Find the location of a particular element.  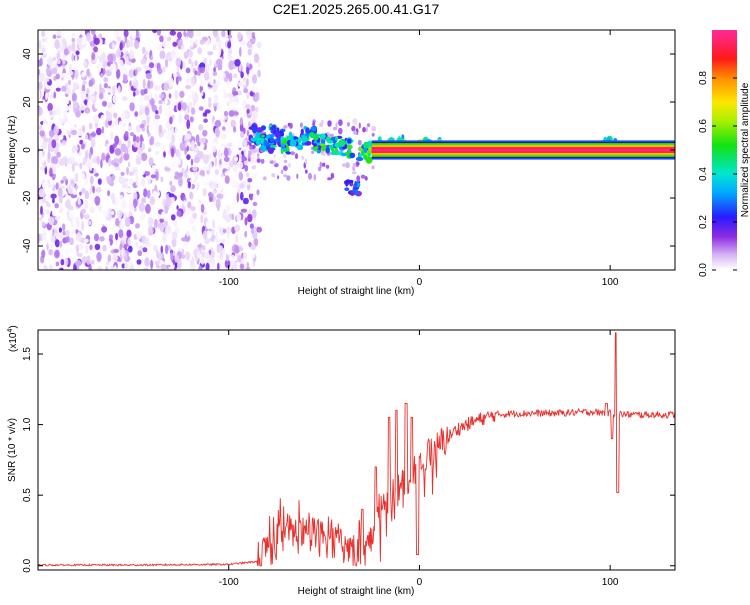

snr-scale-label: (x104) is located at coordinates (13, 338).